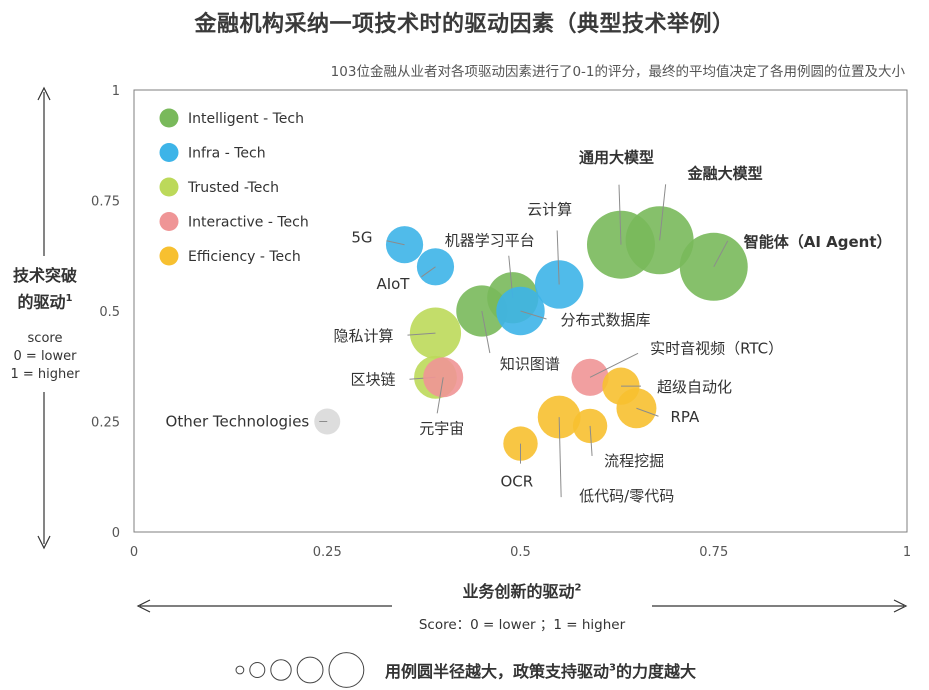 This screenshot has height=690, width=929. I want to click on bubble-label: 通用大模型, so click(616, 158).